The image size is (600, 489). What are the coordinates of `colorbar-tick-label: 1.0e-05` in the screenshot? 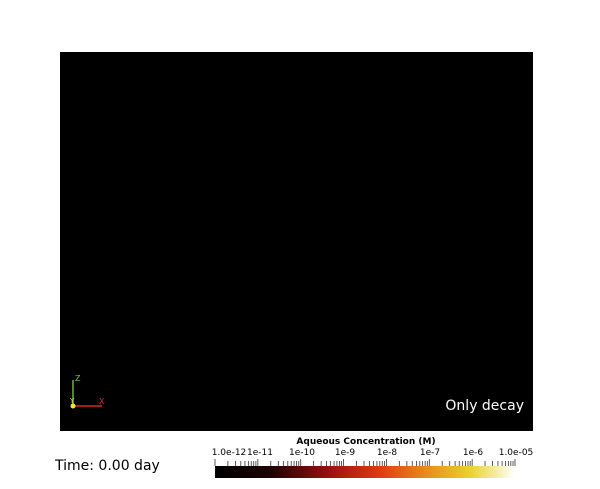 It's located at (516, 453).